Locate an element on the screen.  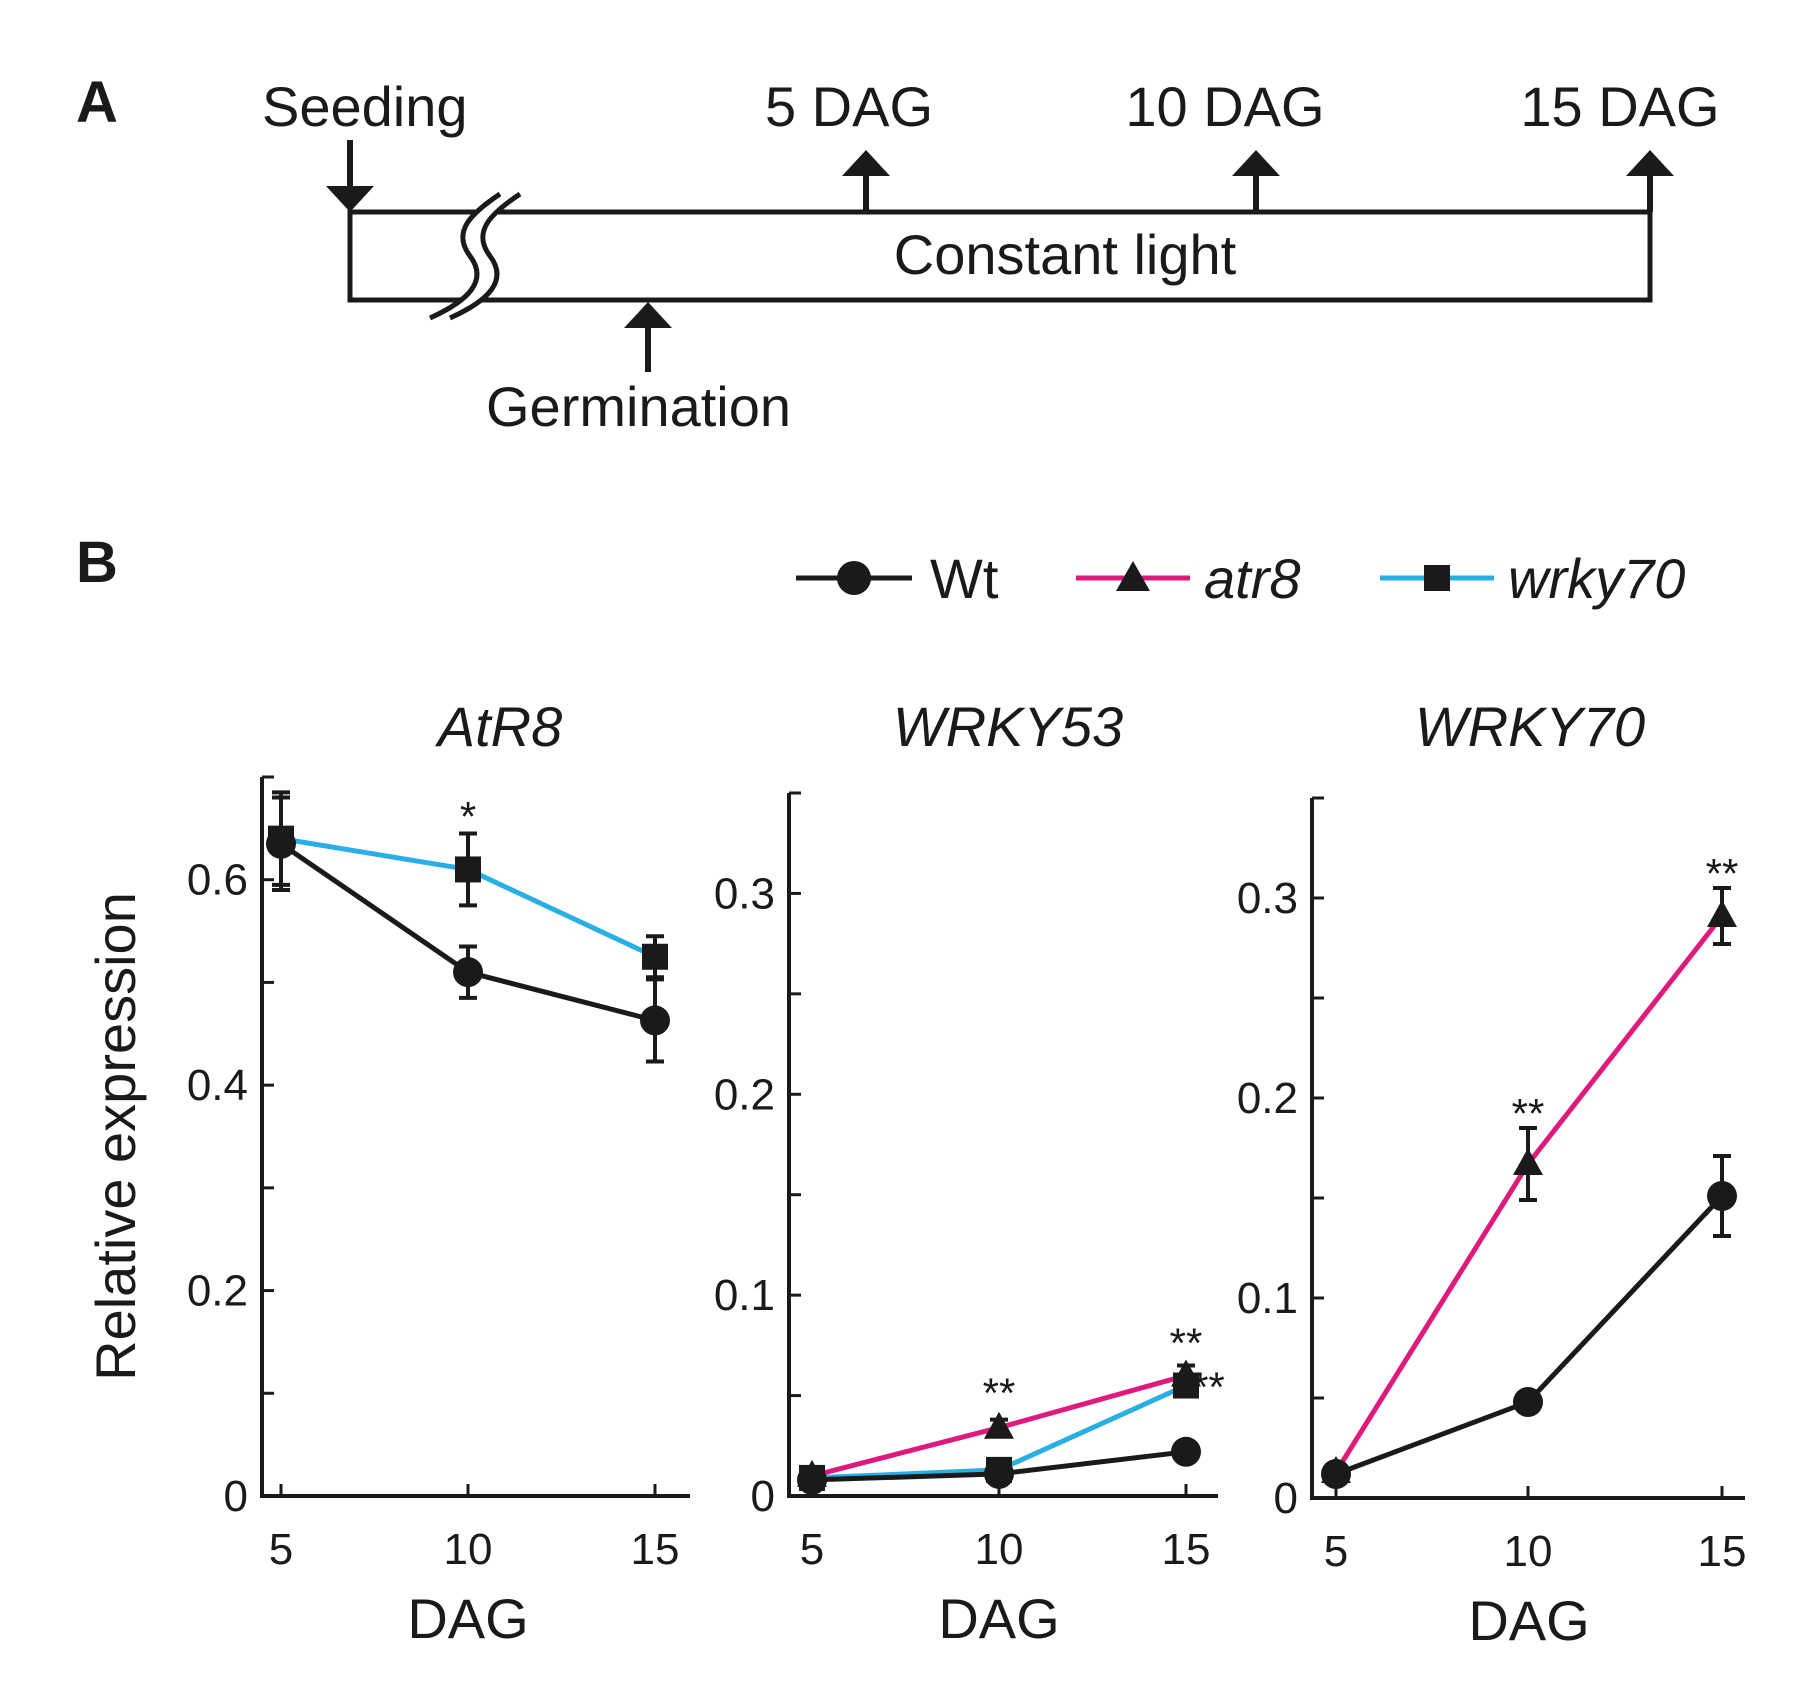
panel-a-letter: A is located at coordinates (97, 102).